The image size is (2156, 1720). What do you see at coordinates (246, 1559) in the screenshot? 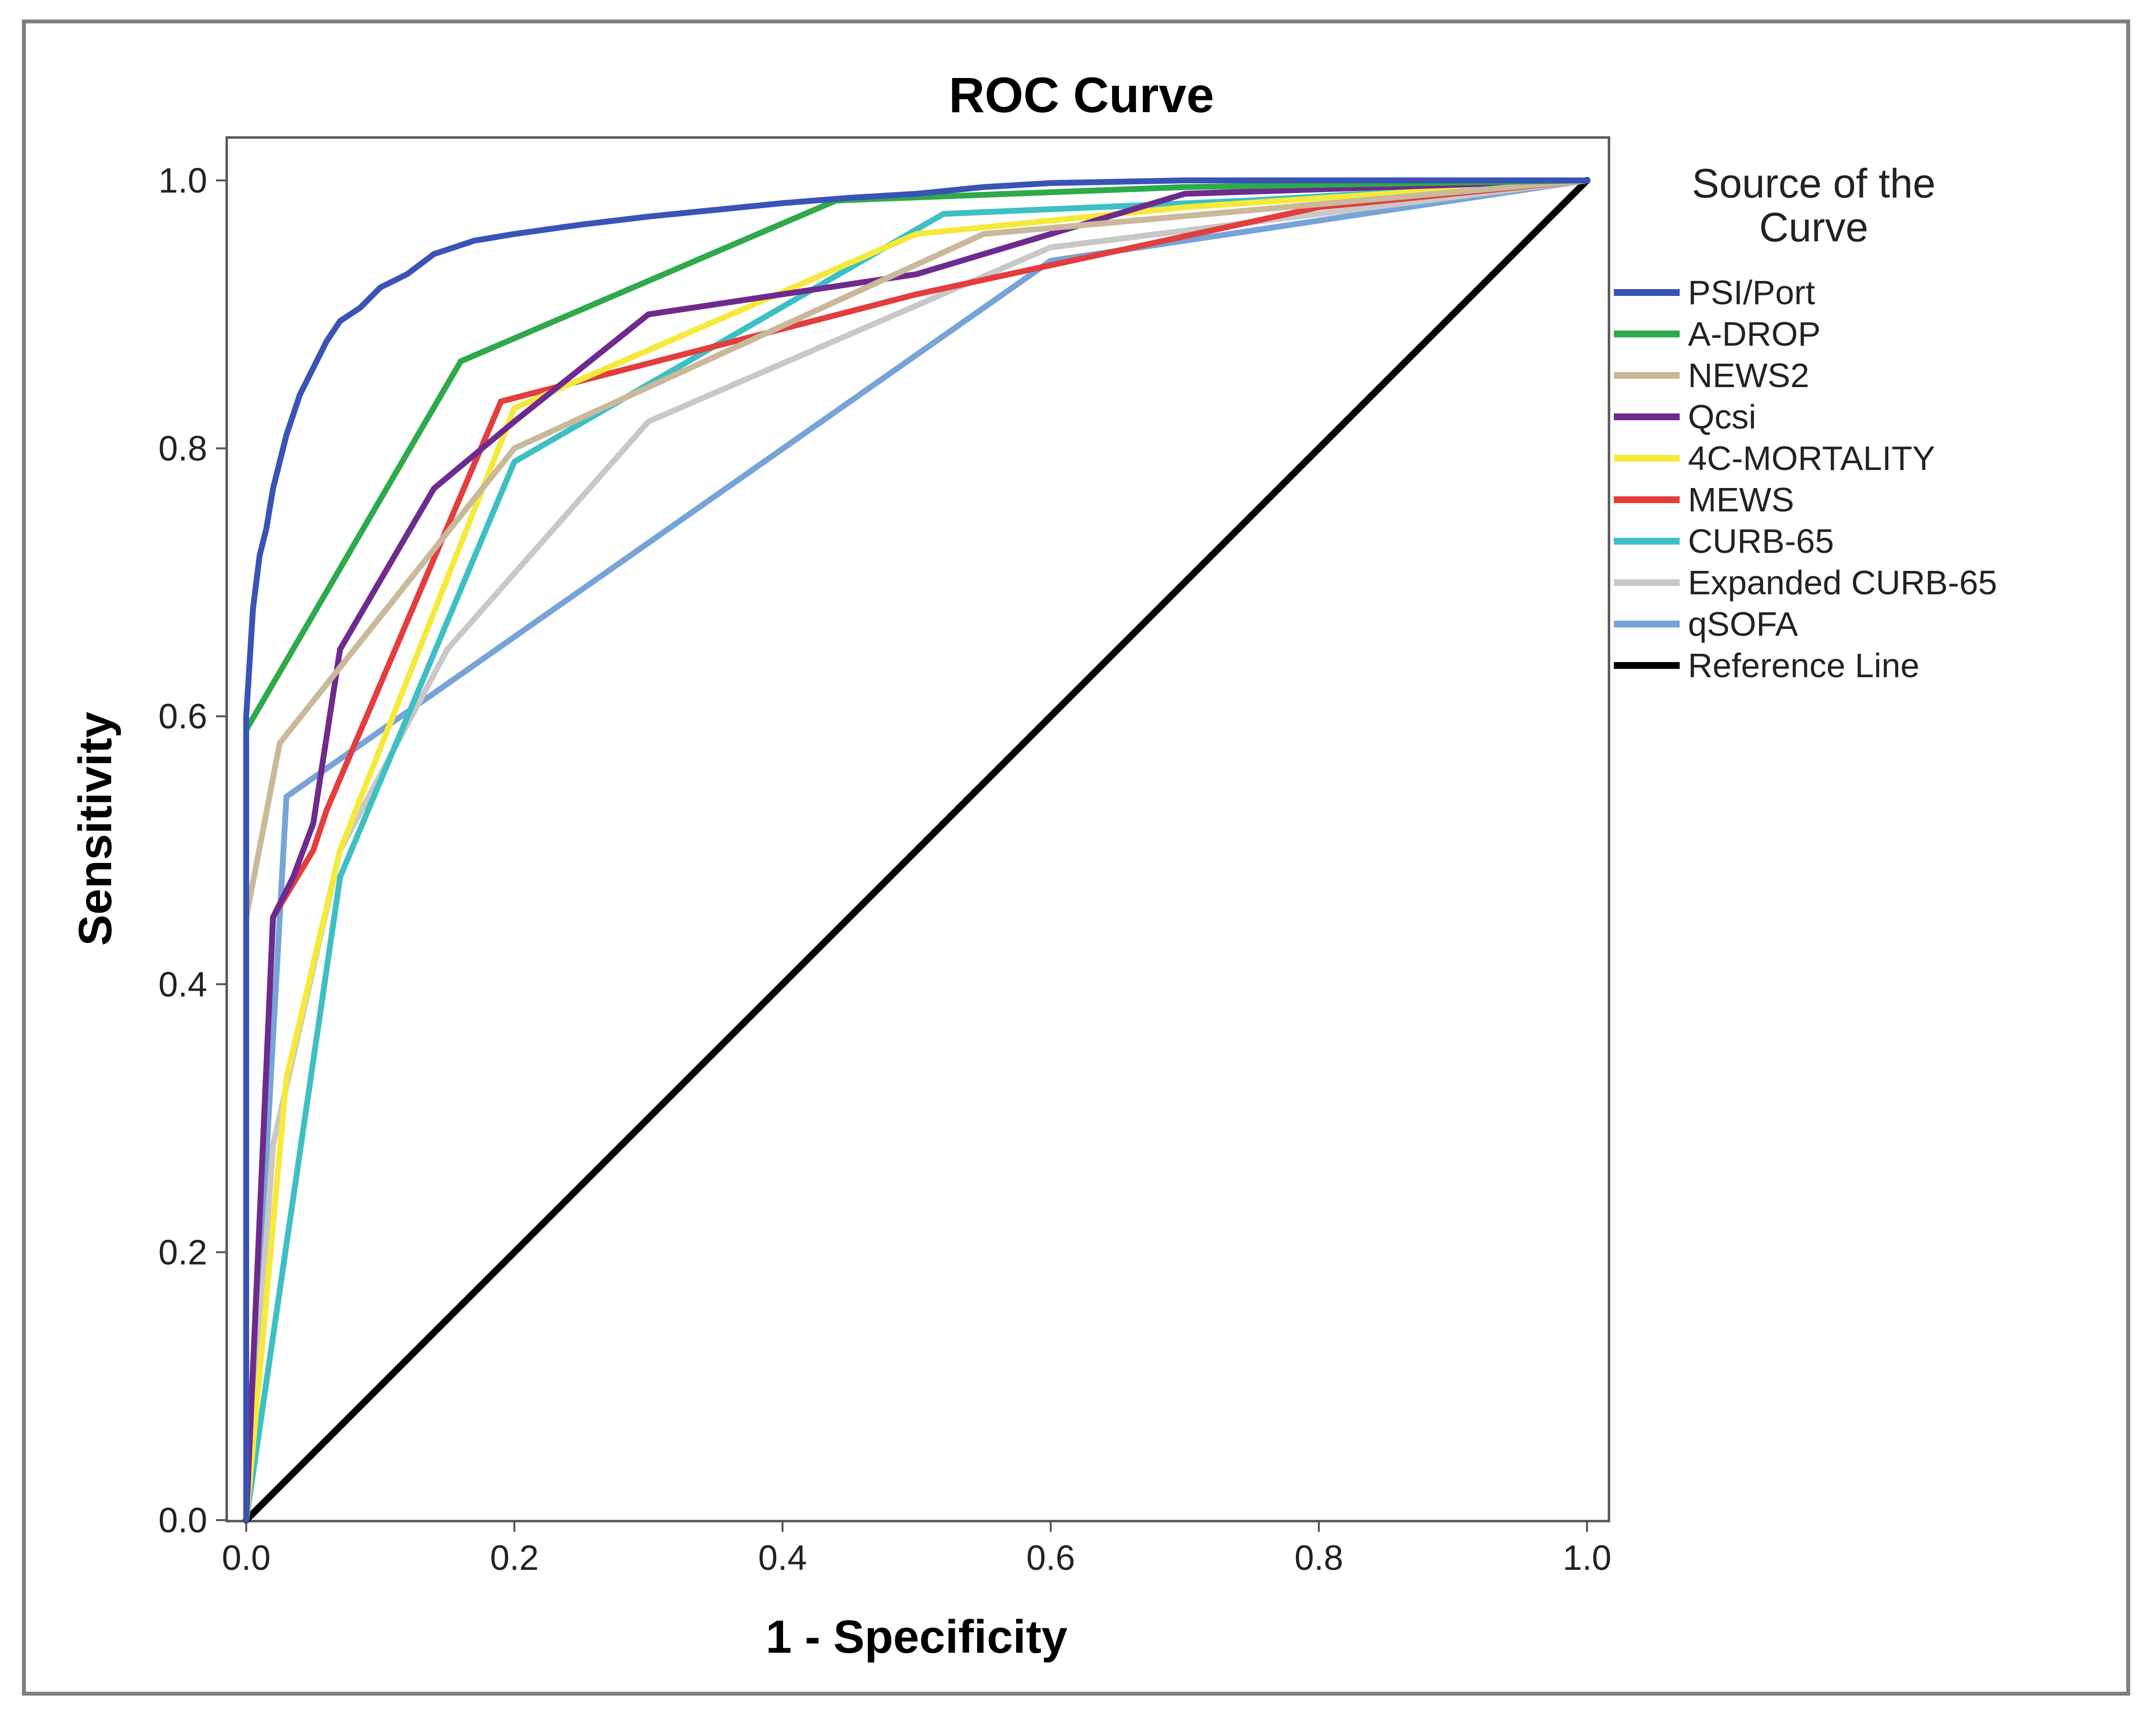
I see `x-tick-label: 0.0` at bounding box center [246, 1559].